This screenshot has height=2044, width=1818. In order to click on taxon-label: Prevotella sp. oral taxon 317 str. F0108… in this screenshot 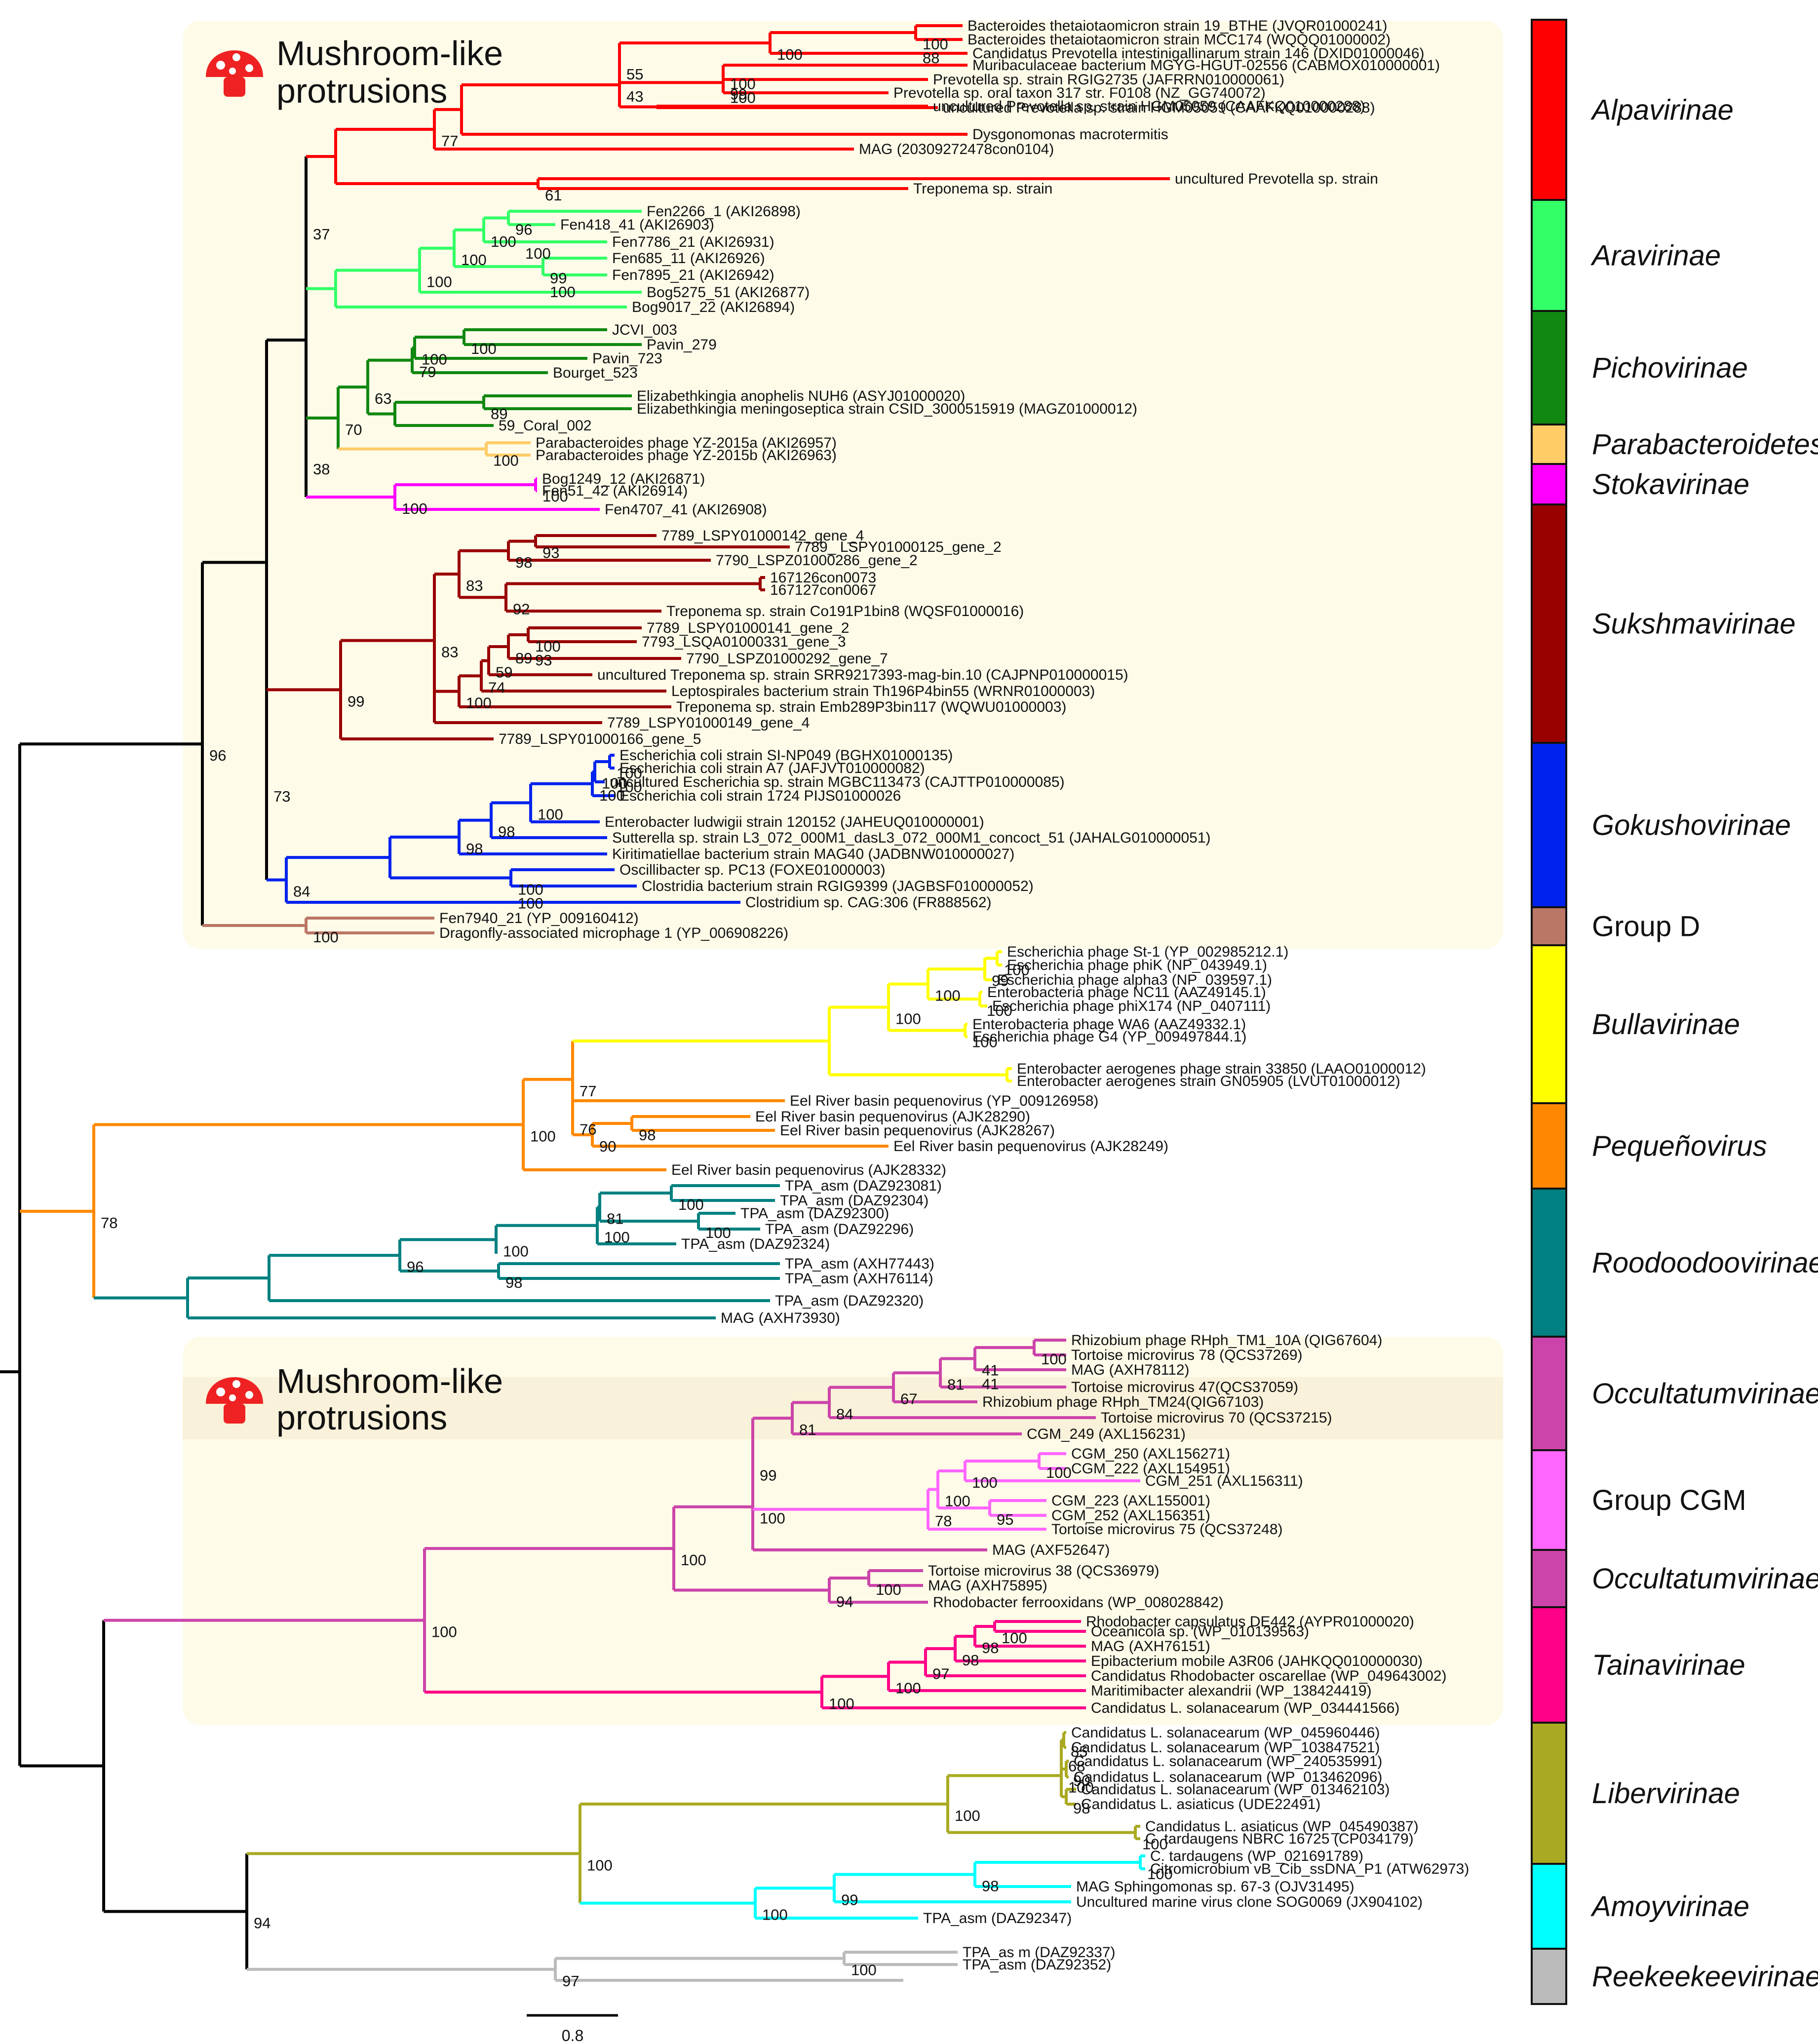, I will do `click(1080, 93)`.